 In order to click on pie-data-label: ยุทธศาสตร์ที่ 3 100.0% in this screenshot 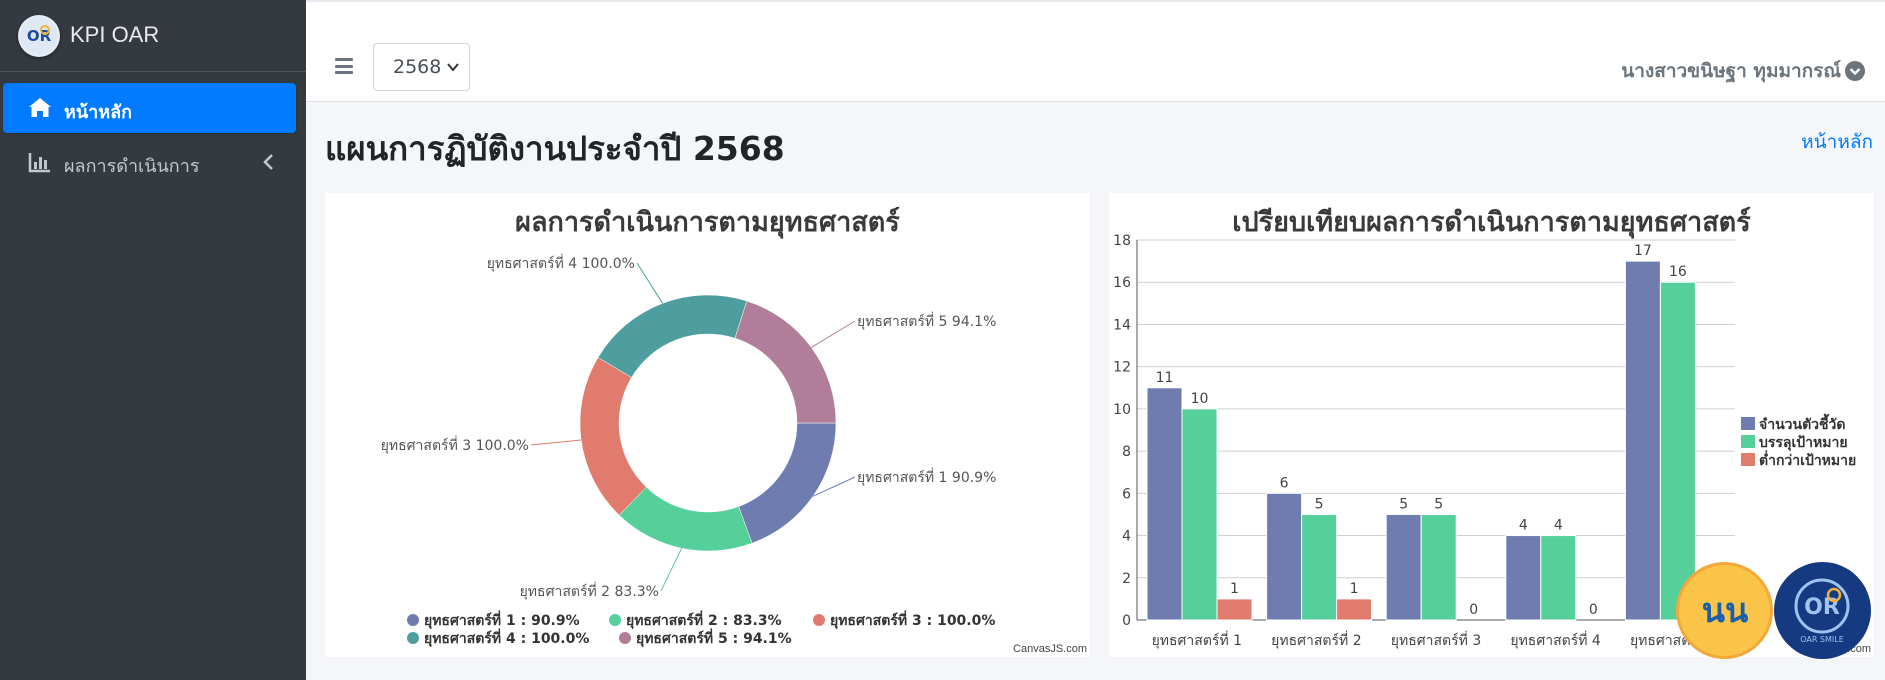, I will do `click(455, 445)`.